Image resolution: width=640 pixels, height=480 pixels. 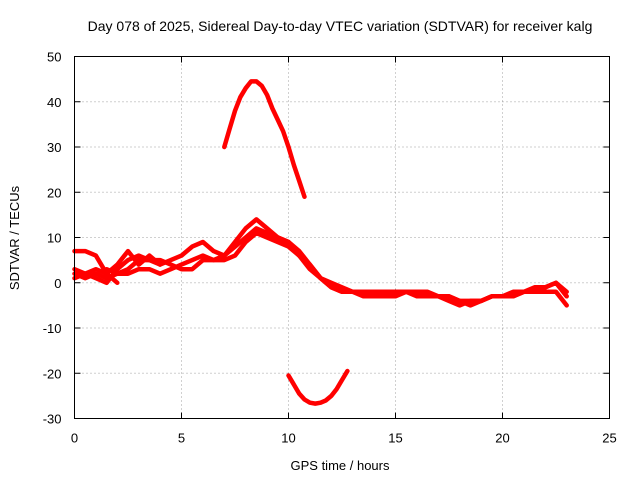 What do you see at coordinates (609, 438) in the screenshot?
I see `x-tick-label: 25` at bounding box center [609, 438].